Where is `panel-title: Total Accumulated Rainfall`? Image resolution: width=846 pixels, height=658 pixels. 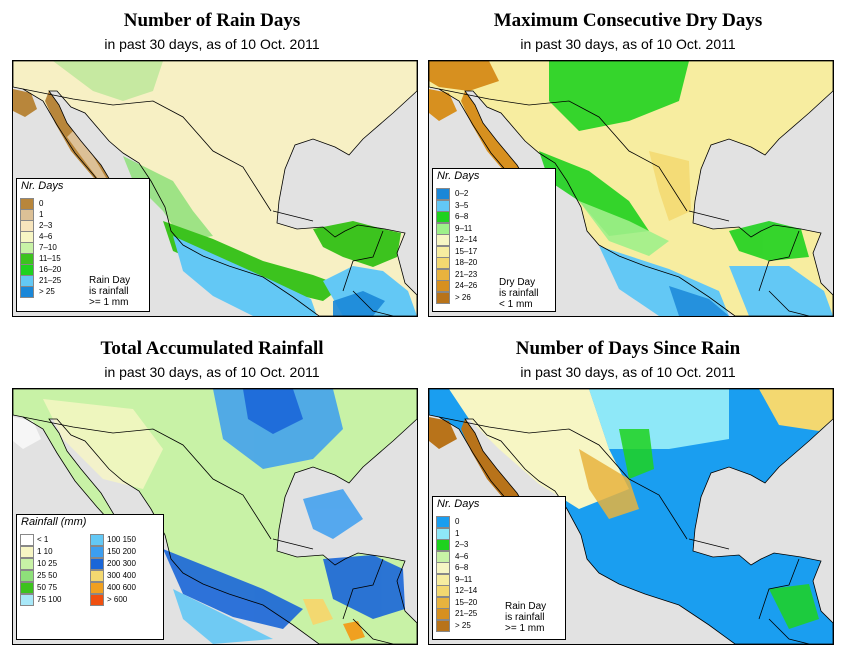
panel-title: Total Accumulated Rainfall is located at coordinates (212, 348).